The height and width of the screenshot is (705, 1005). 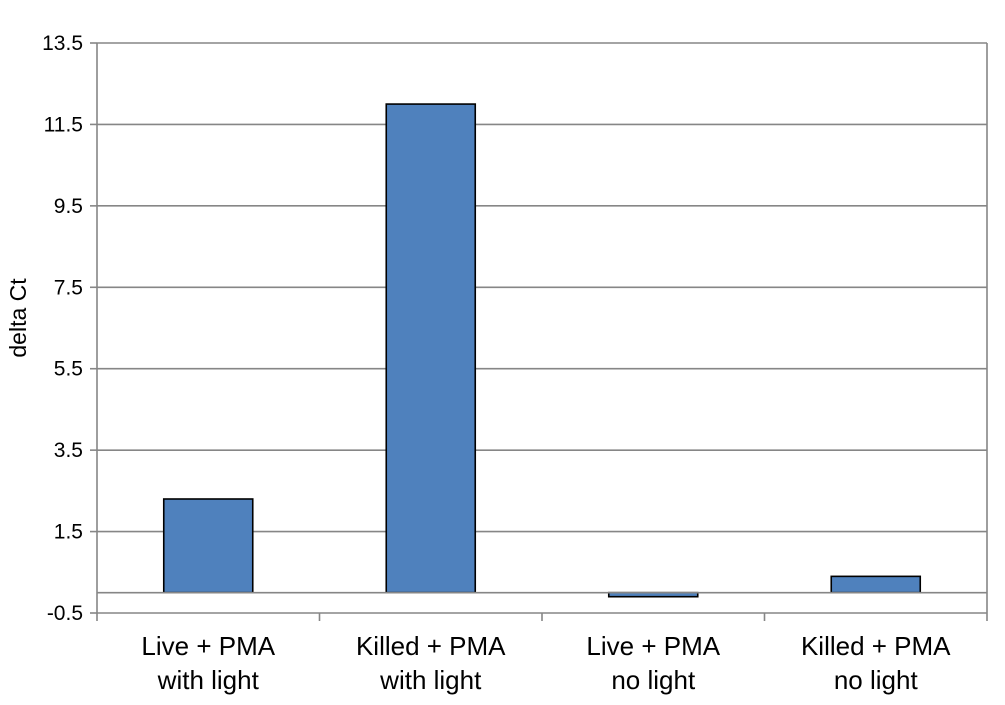 I want to click on y-tick-label: 5.5, so click(x=68, y=369).